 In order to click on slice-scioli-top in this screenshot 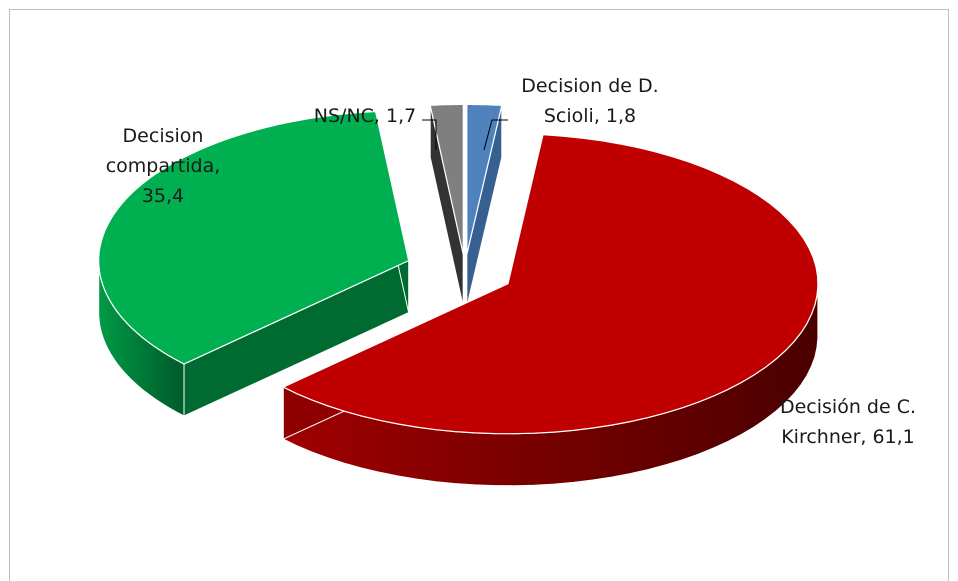, I will do `click(484, 179)`.